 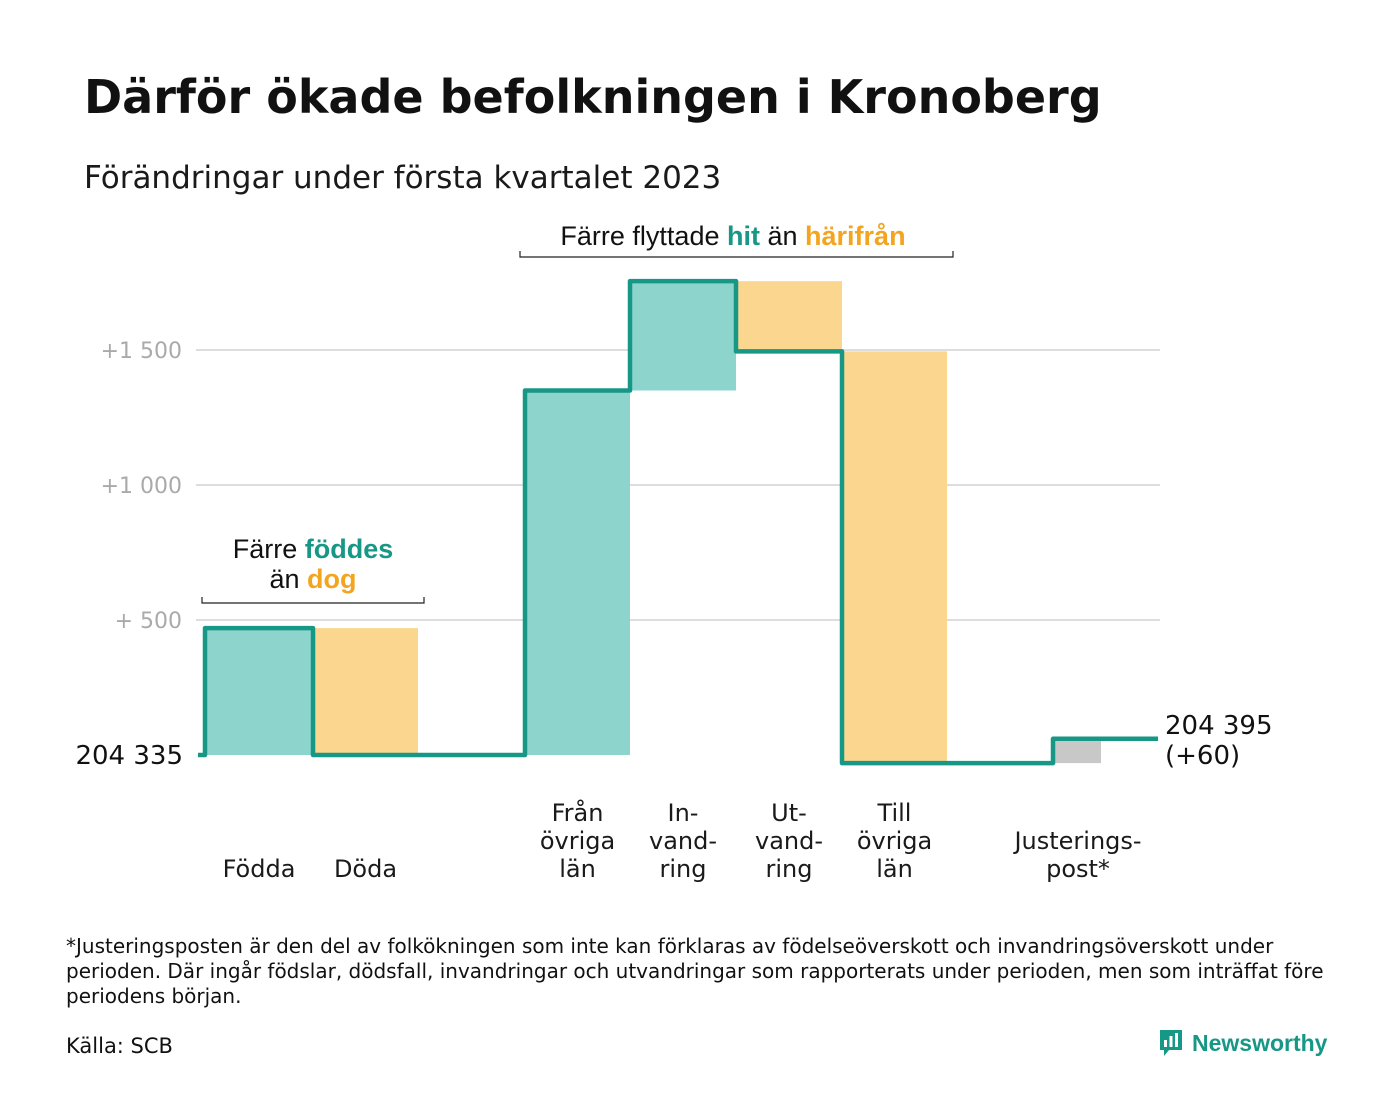 I want to click on y-tick-label: +1 000, so click(x=141, y=486).